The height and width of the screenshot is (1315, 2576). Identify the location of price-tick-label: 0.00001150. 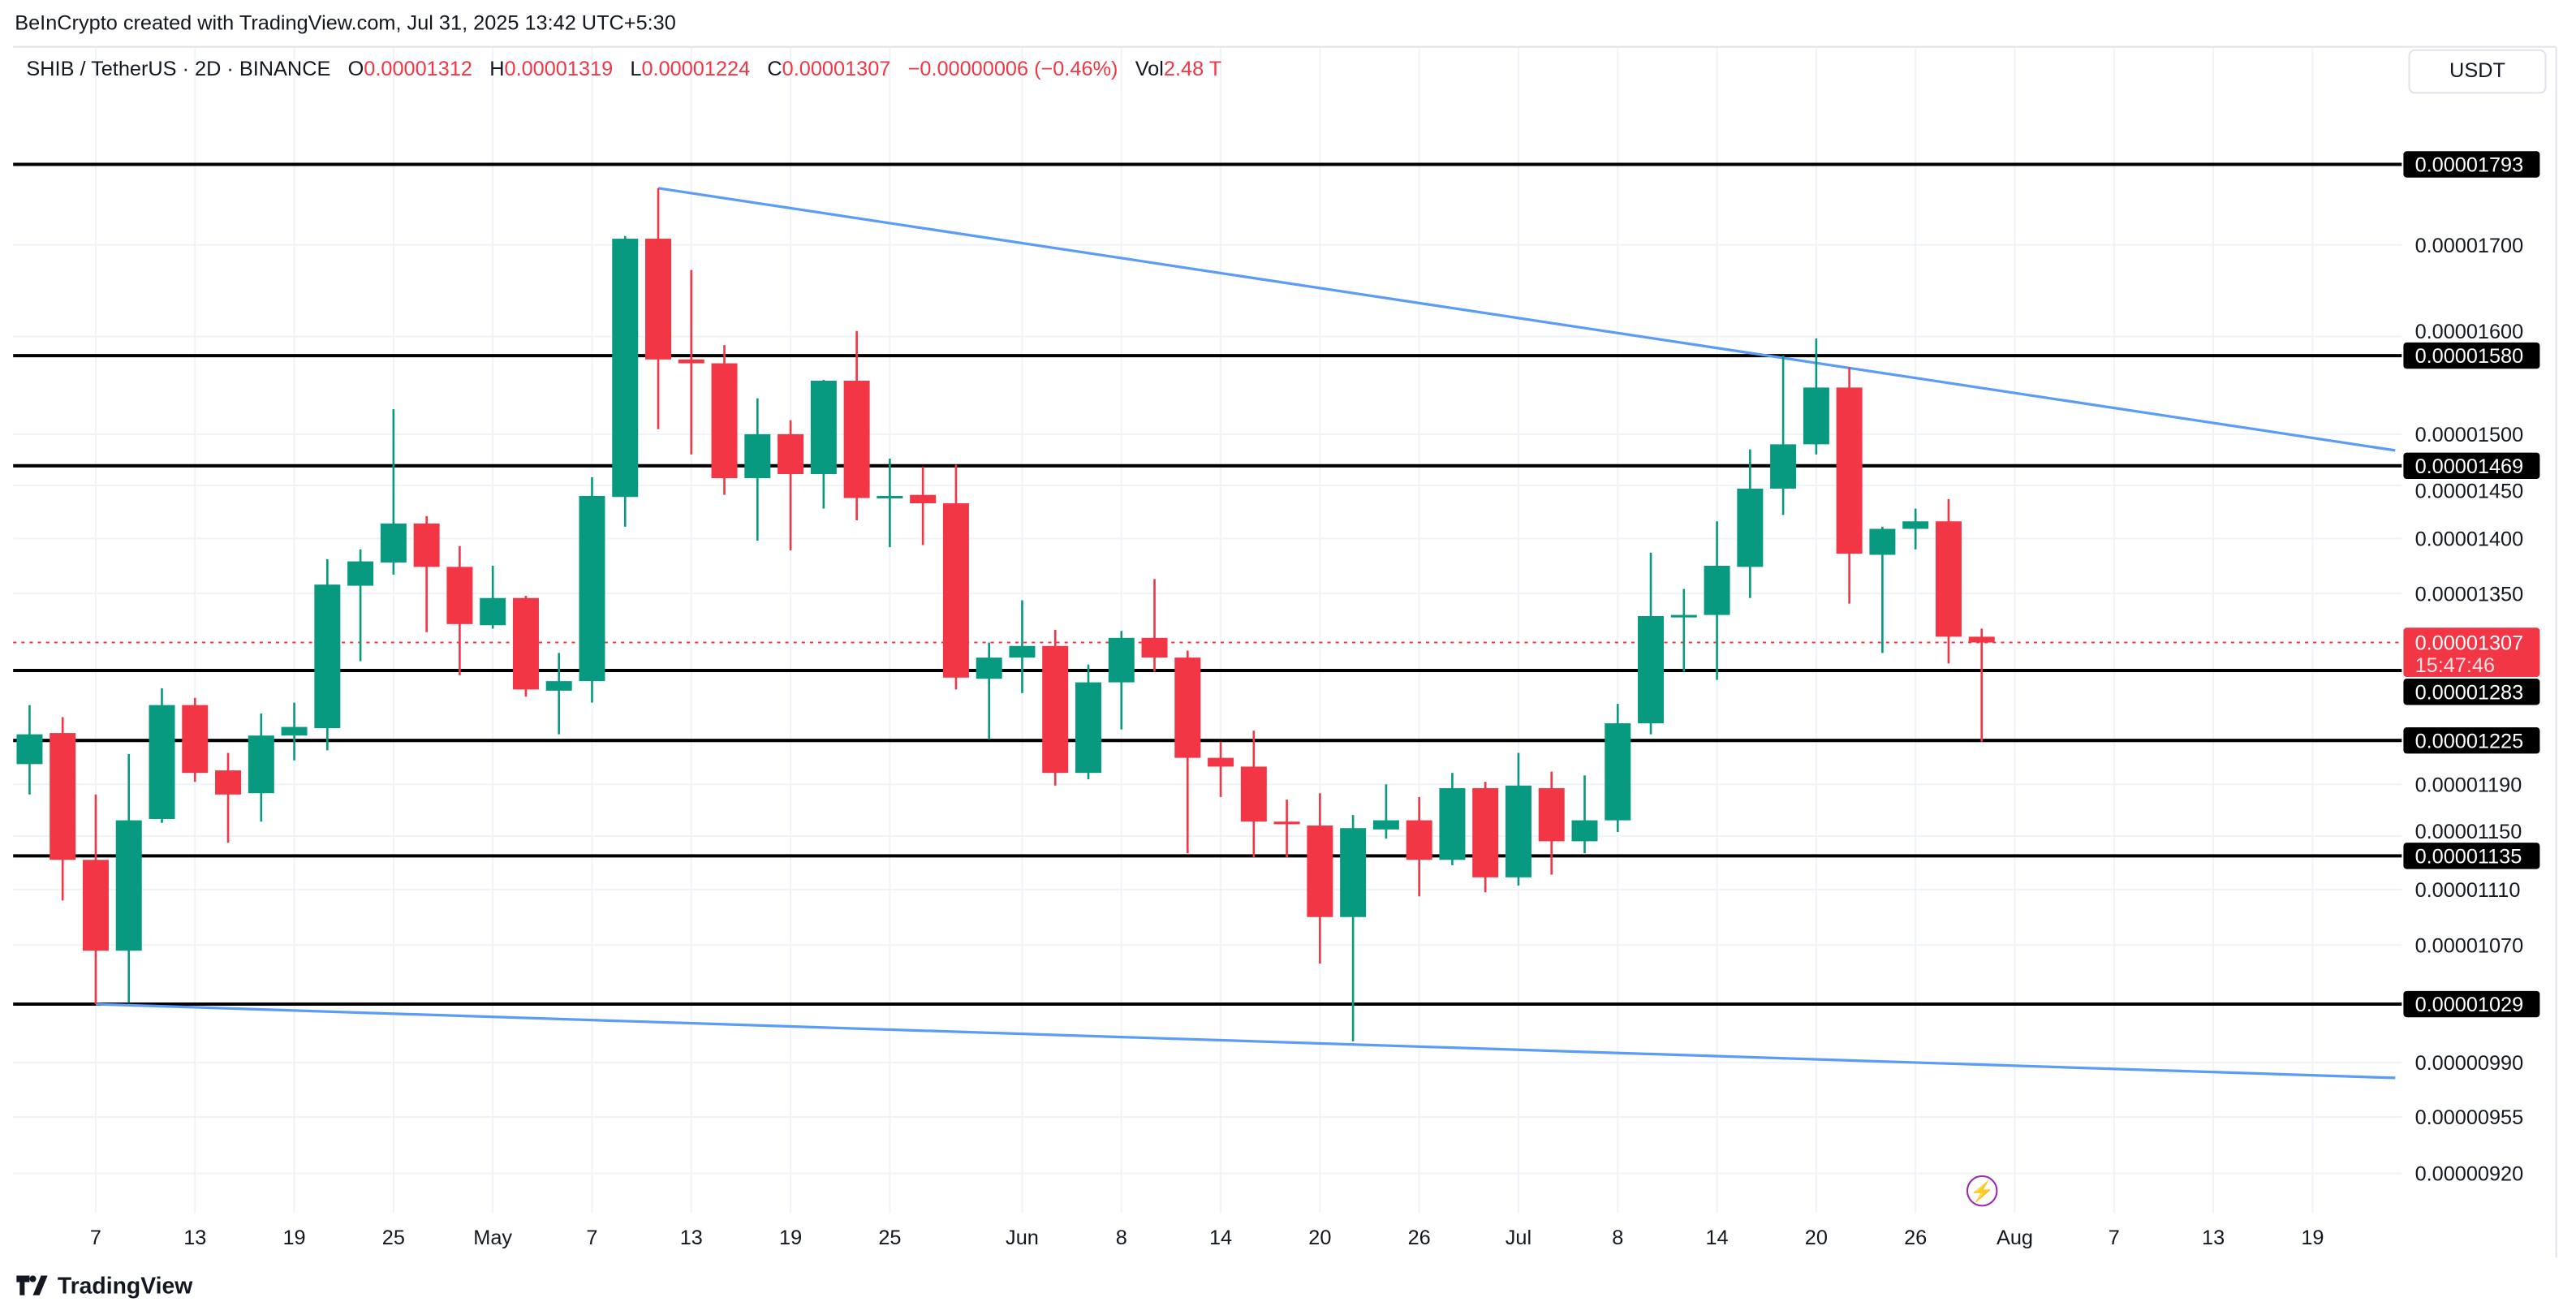
(2469, 832).